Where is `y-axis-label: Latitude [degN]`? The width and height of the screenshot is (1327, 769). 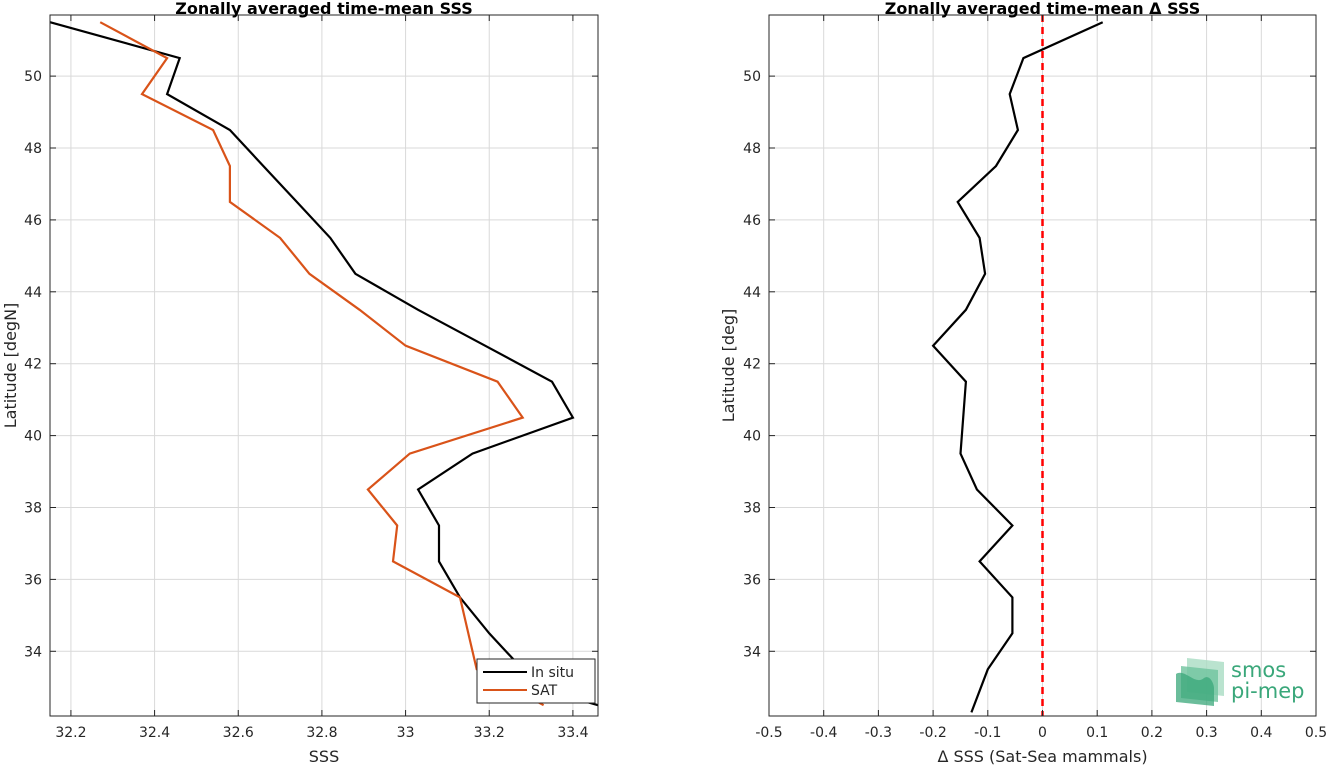
y-axis-label: Latitude [degN] is located at coordinates (10, 366).